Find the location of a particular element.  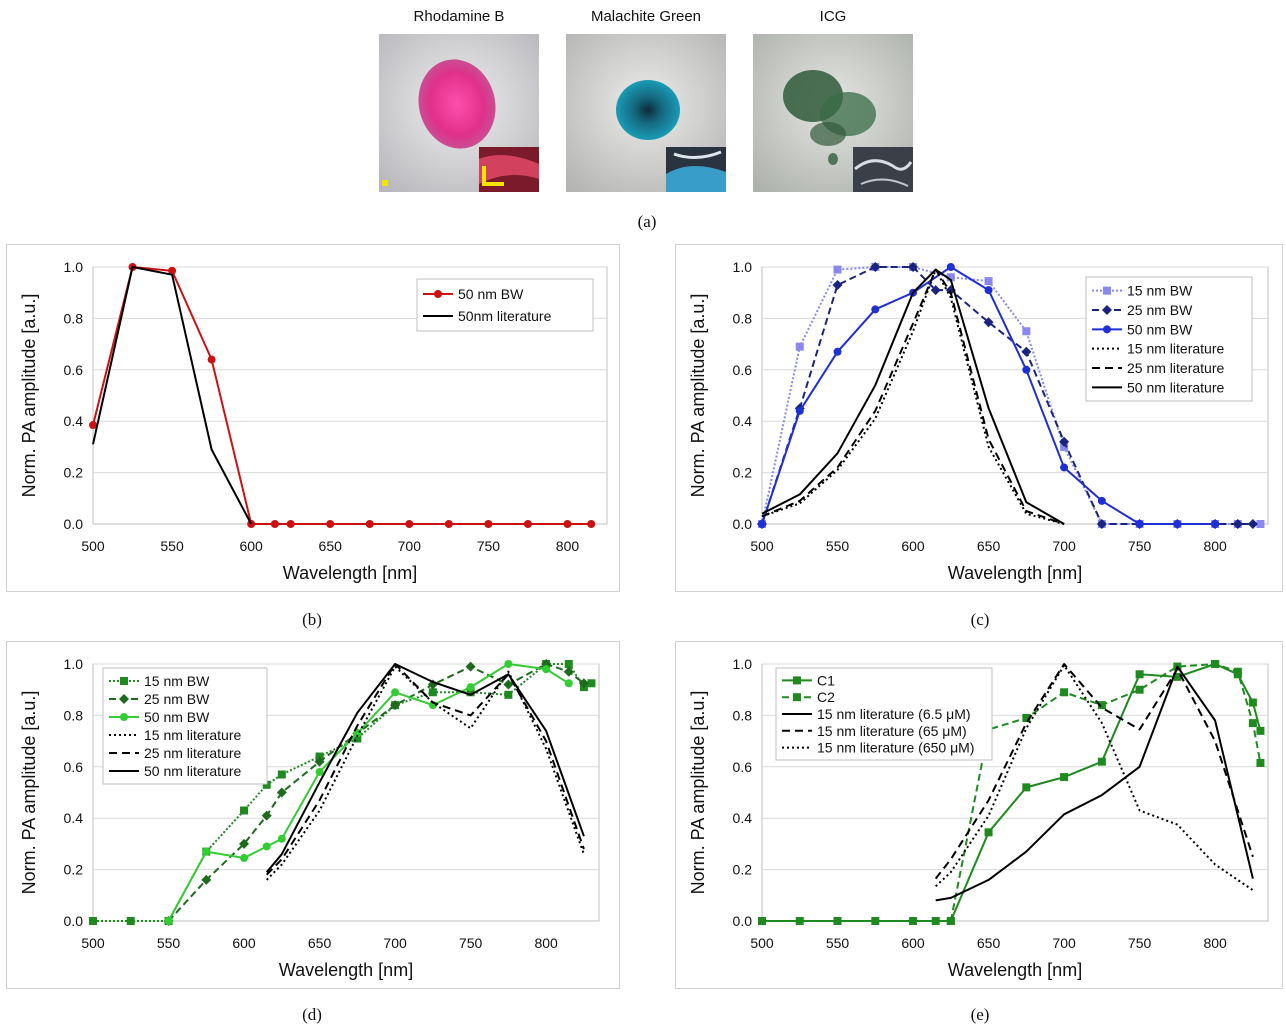

y-tick-label: 0.8 is located at coordinates (74, 715).